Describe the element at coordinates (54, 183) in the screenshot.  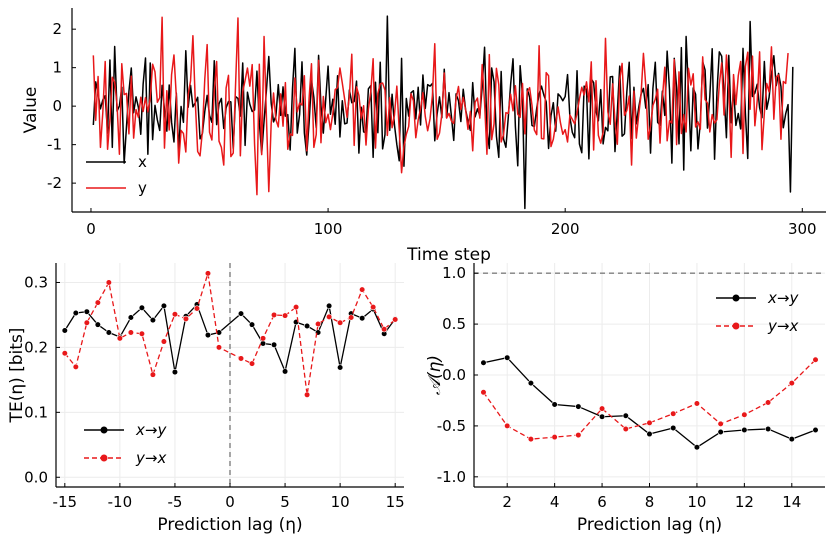
I see `y-tick-label: -2` at that location.